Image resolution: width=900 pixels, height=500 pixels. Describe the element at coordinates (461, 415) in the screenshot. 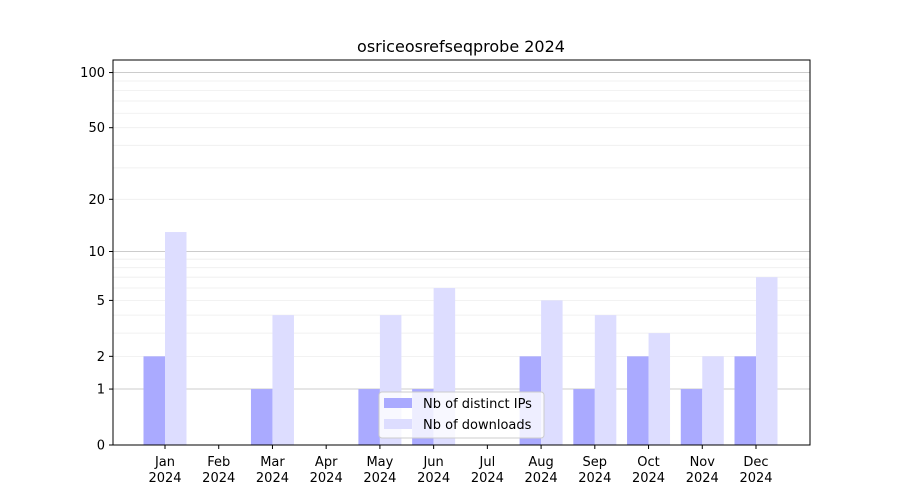

I see `legend-box` at that location.